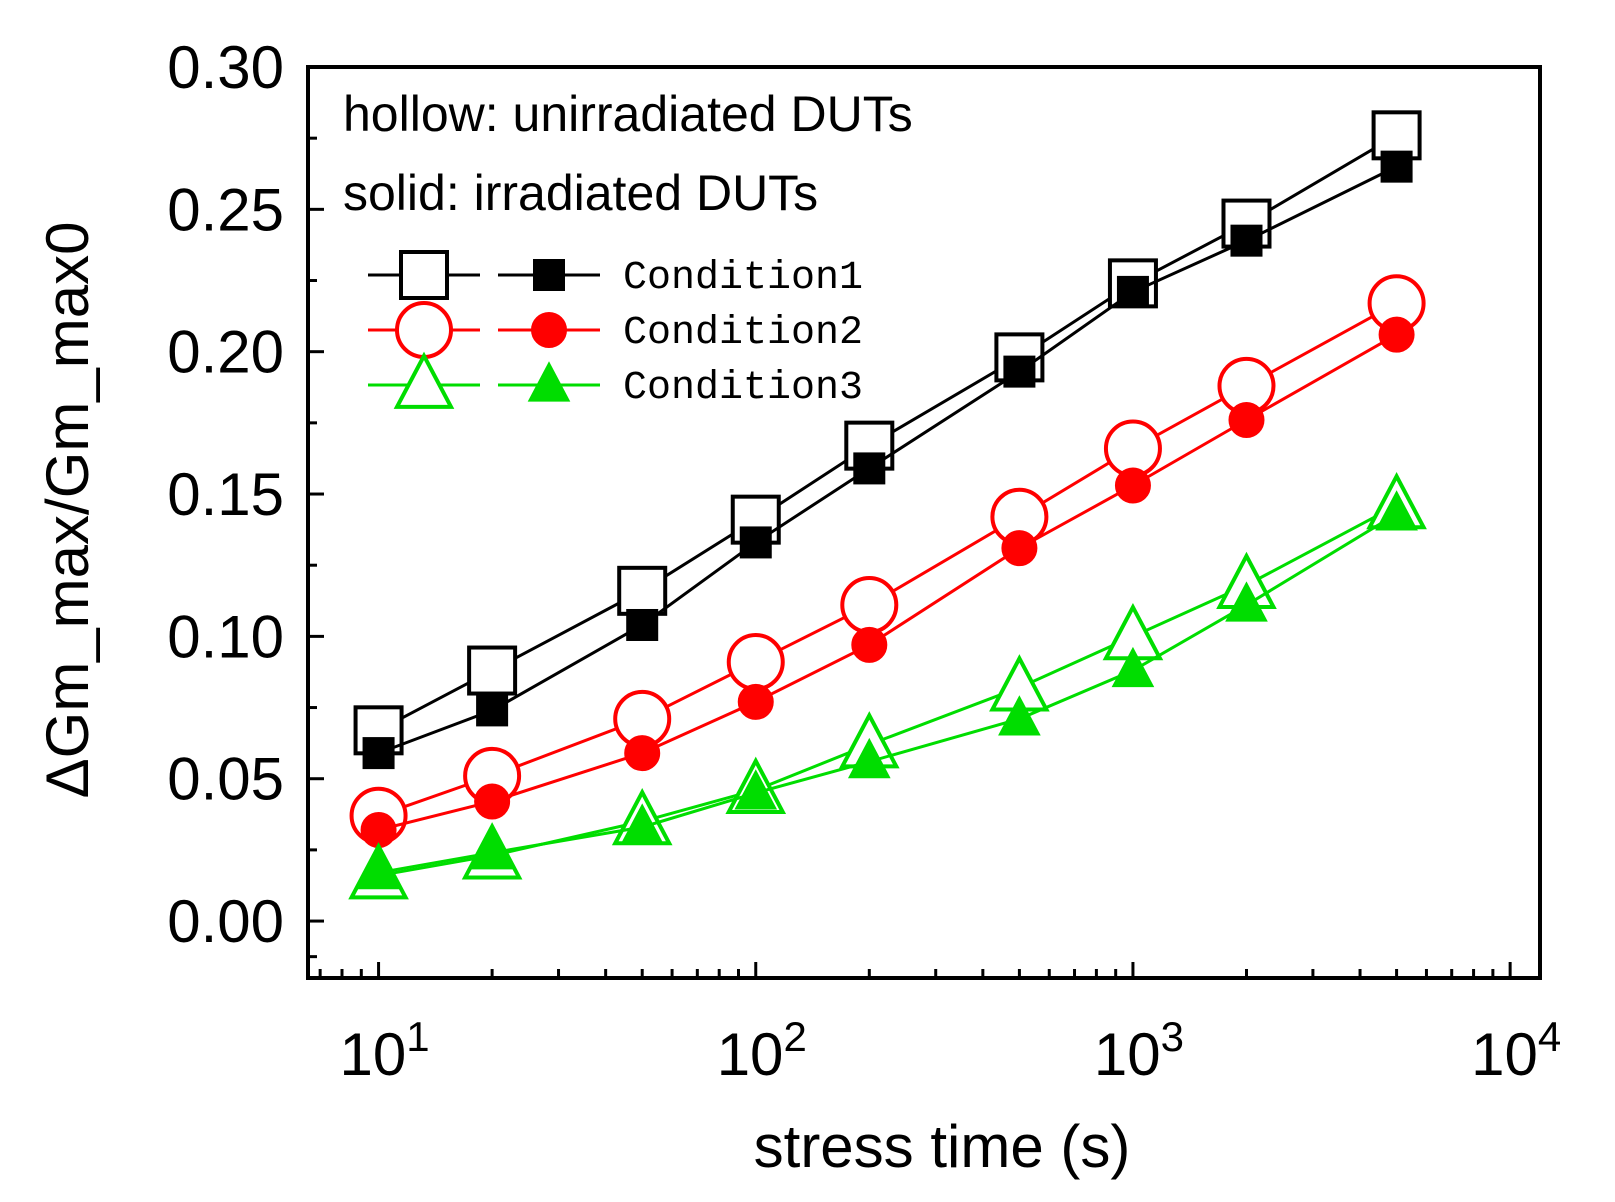 This screenshot has height=1202, width=1615. I want to click on legend-label: Condition3, so click(743, 388).